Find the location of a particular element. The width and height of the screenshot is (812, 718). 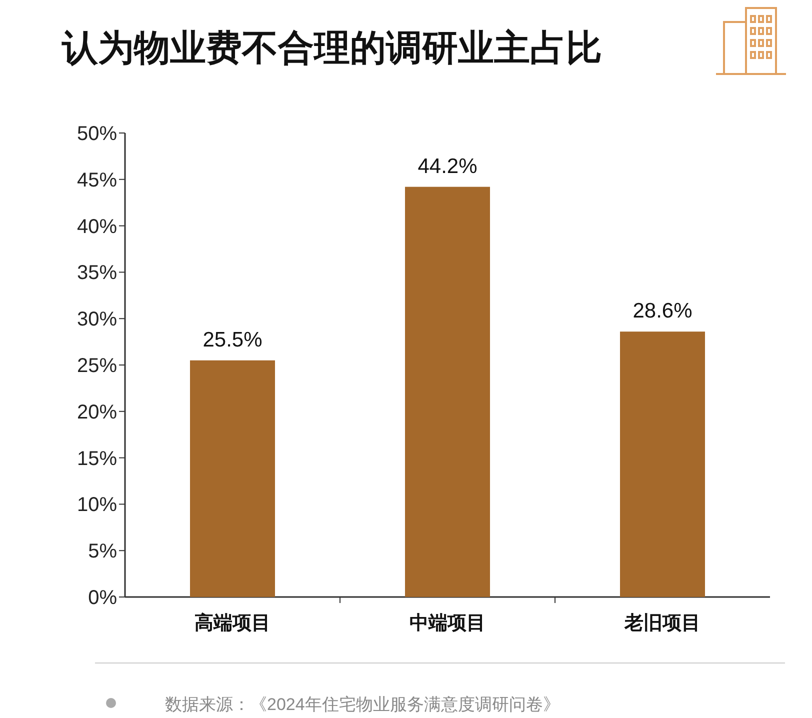

y-tick-label: 5% is located at coordinates (103, 551).